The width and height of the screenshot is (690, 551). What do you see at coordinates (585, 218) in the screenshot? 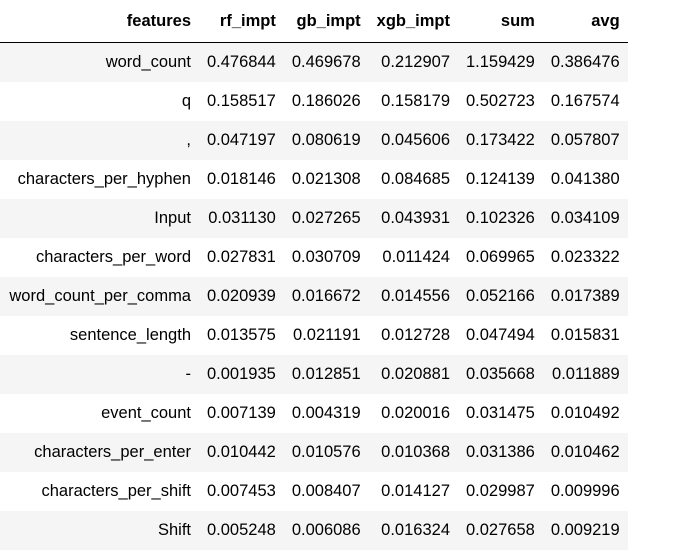
I see `avg-cell: 0.034109` at bounding box center [585, 218].